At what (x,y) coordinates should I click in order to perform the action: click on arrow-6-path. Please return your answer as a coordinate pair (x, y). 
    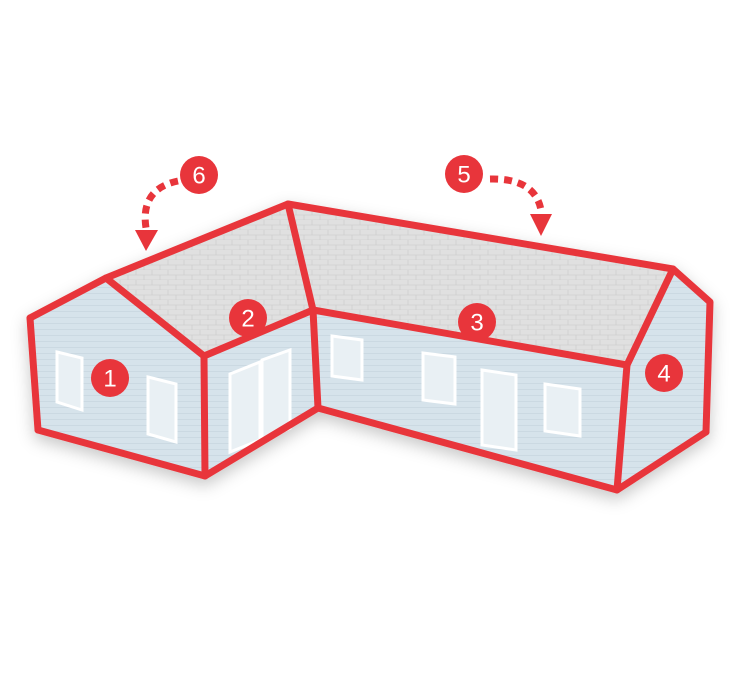
    Looking at the image, I should click on (160, 203).